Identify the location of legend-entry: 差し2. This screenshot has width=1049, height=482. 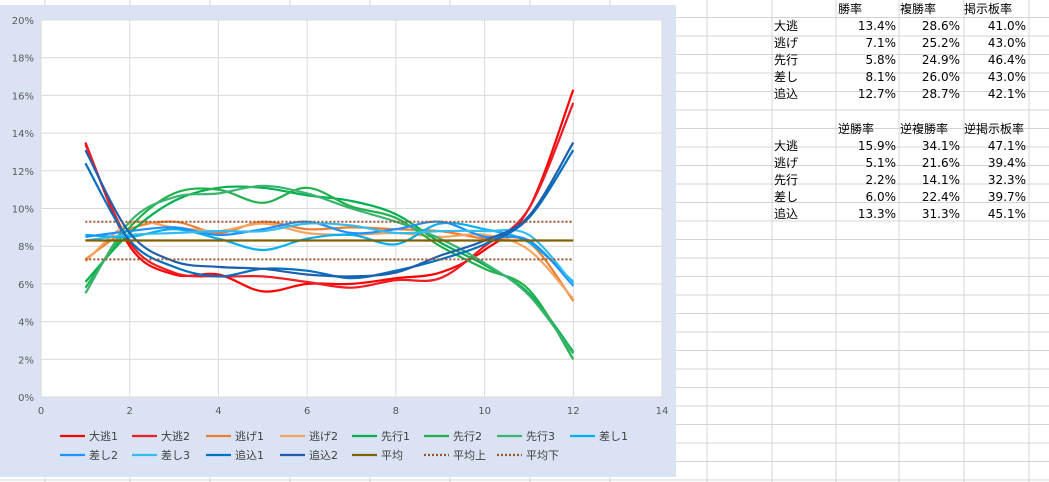
(103, 455).